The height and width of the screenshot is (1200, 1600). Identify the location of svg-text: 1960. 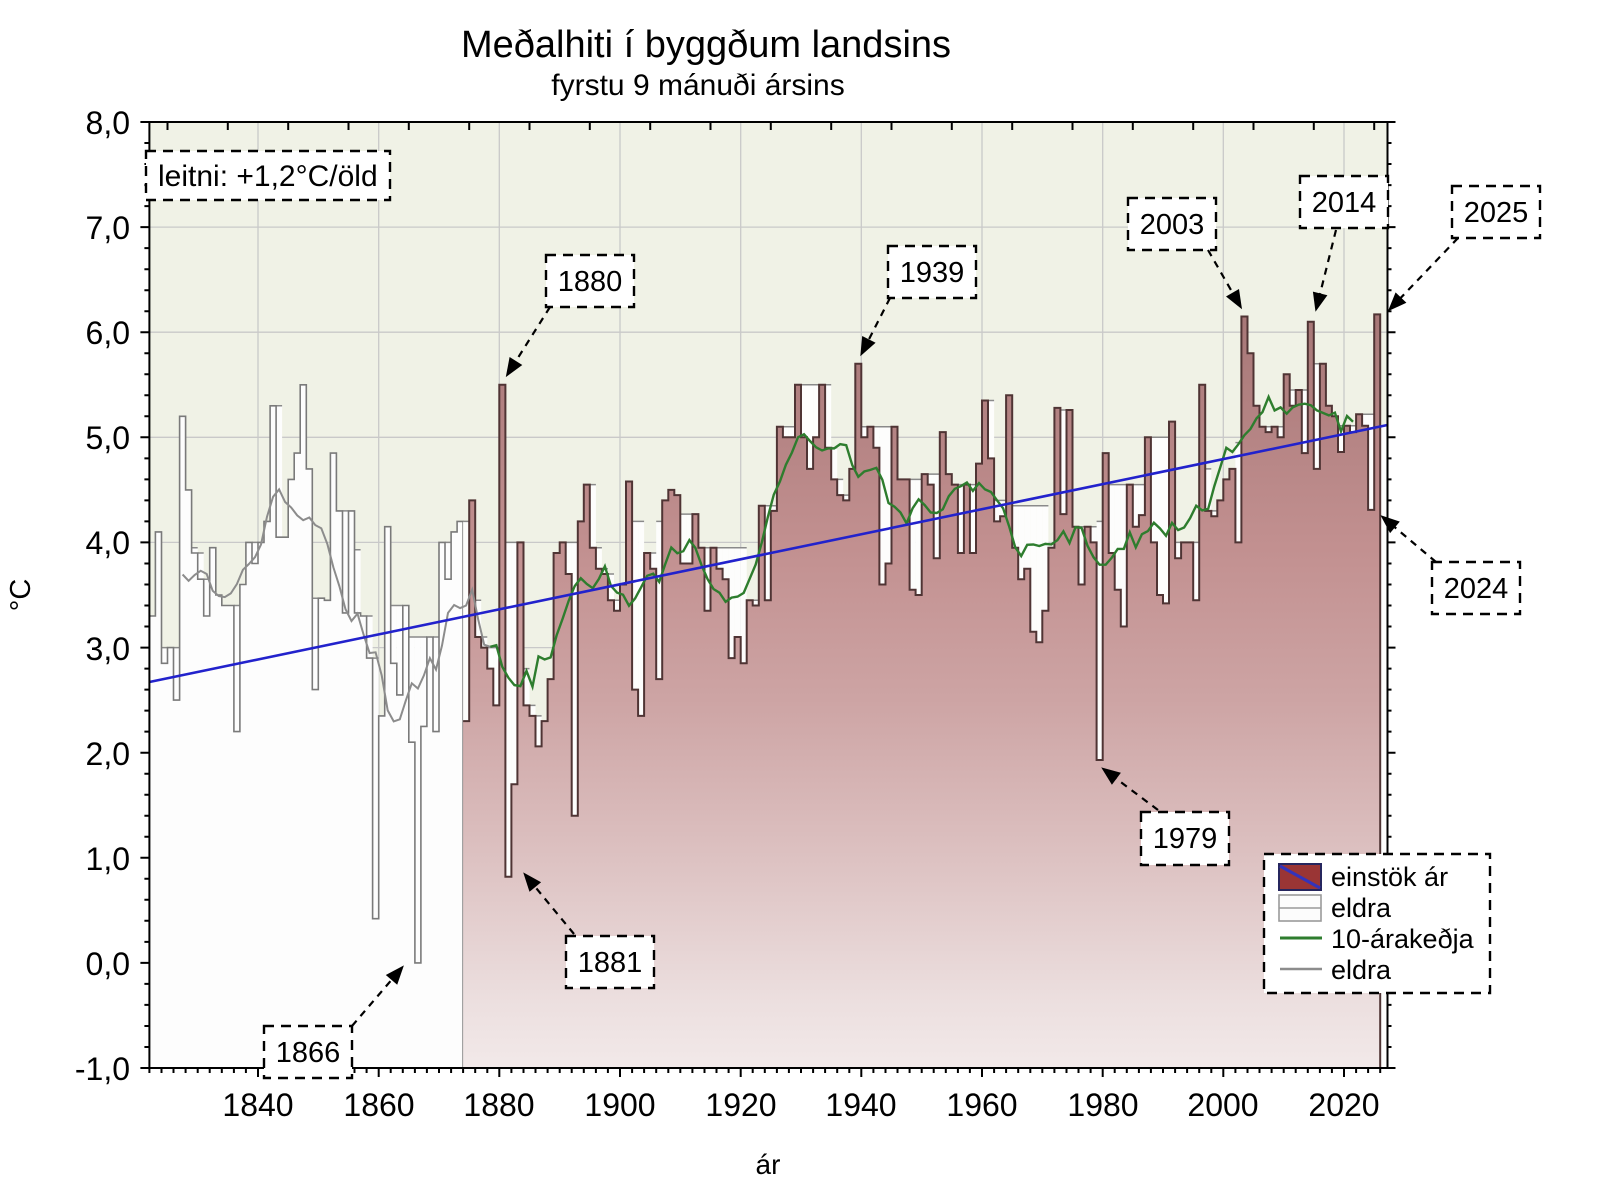
(981, 1105).